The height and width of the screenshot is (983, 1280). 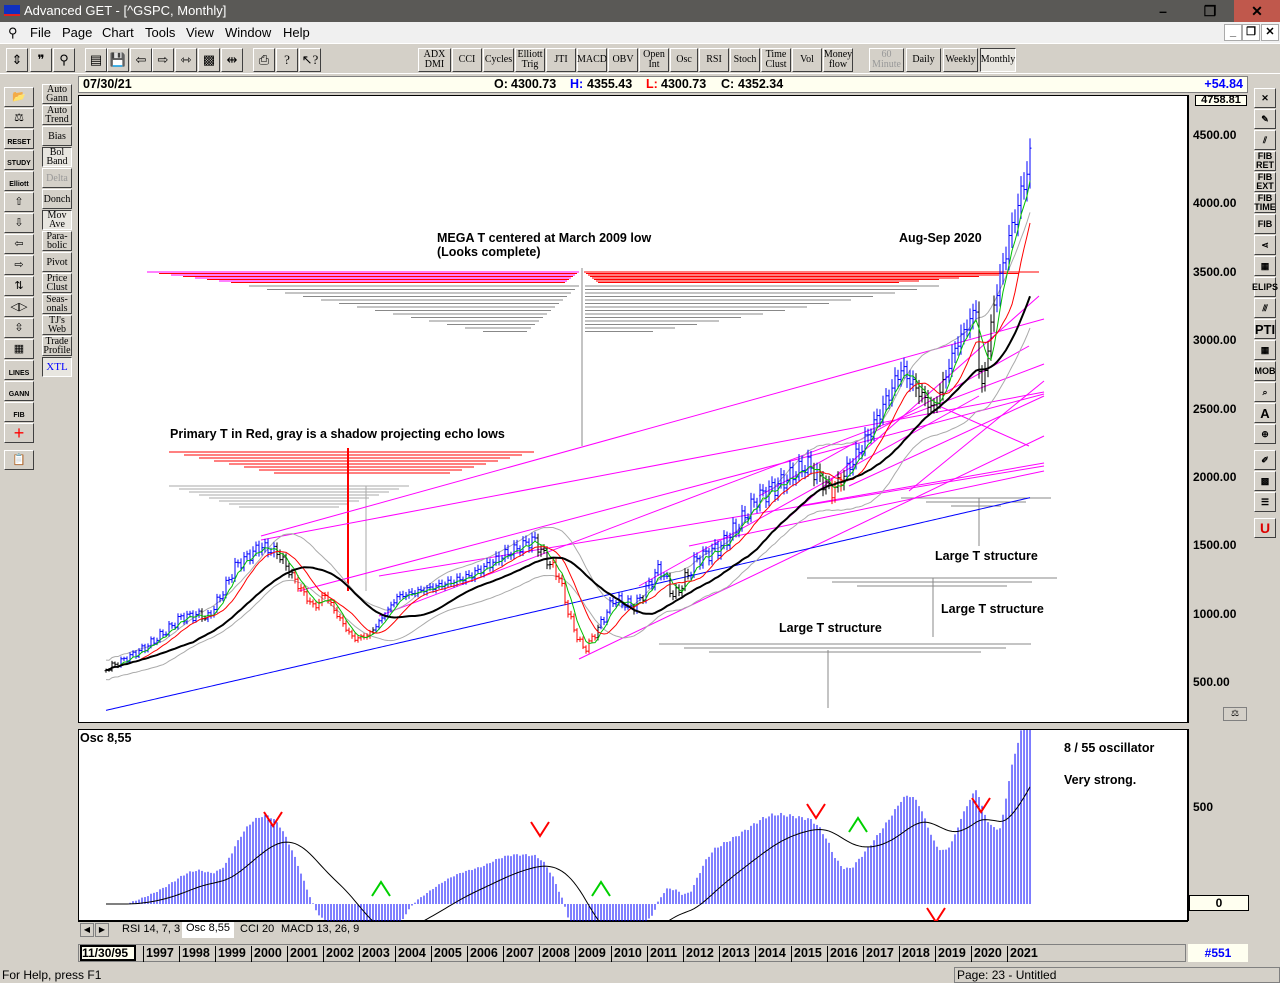 I want to click on elliott-tool-button: Elliott, so click(x=19, y=181).